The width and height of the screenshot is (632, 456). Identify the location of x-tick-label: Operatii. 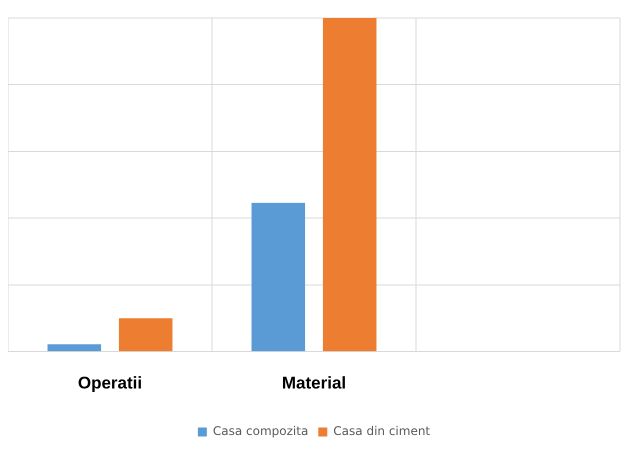
(110, 382).